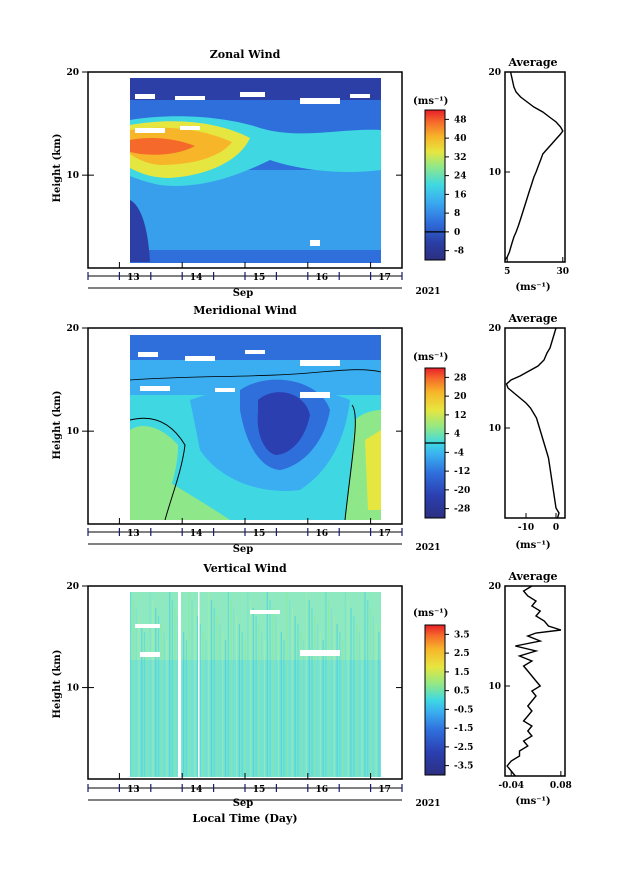 The image size is (622, 876). Describe the element at coordinates (190, 495) in the screenshot. I see `positive-lower` at that location.